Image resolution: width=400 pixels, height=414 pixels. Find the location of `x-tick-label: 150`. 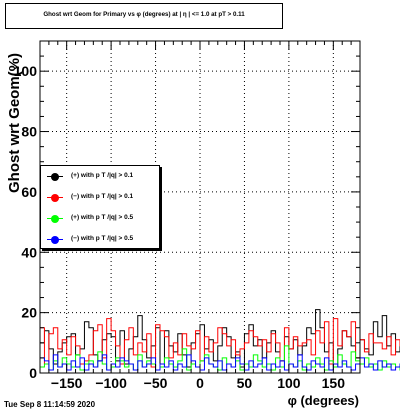

x-tick-label: 150 is located at coordinates (334, 383).